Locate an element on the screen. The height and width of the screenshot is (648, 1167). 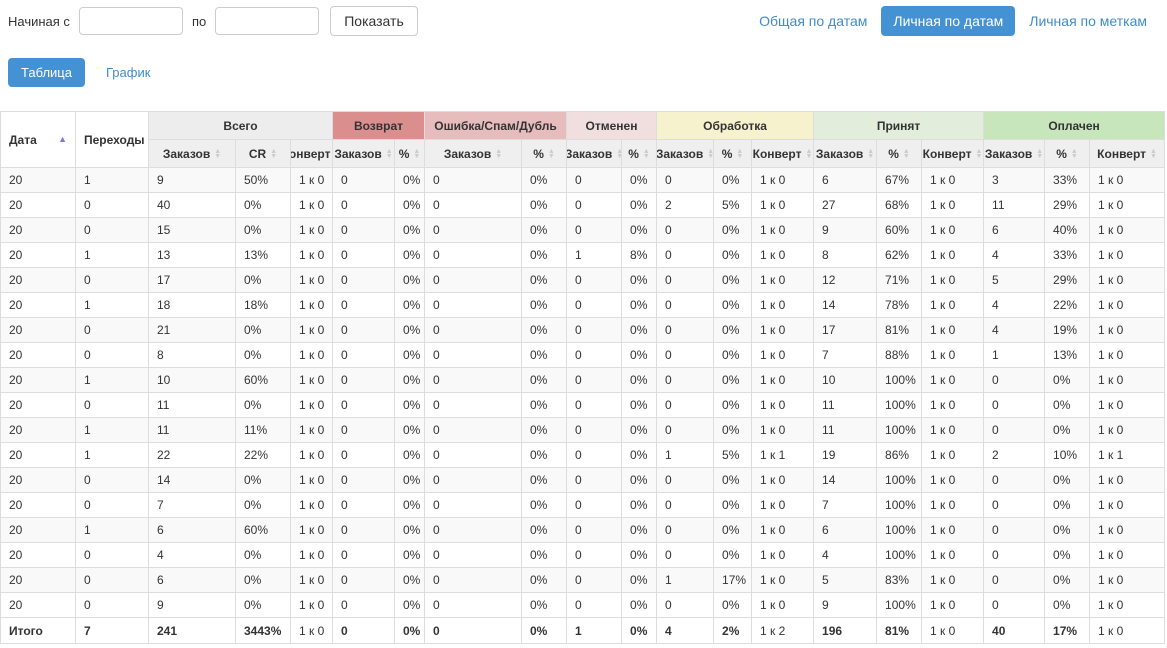
column-header-processing-orders: Заказов ▲ ▼ is located at coordinates (685, 153).